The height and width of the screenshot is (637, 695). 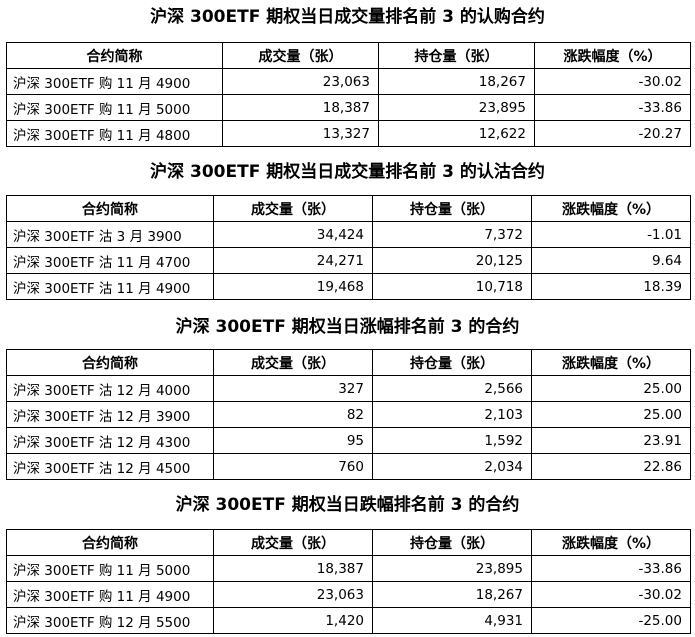 I want to click on open-interest: 2,034, so click(x=452, y=466).